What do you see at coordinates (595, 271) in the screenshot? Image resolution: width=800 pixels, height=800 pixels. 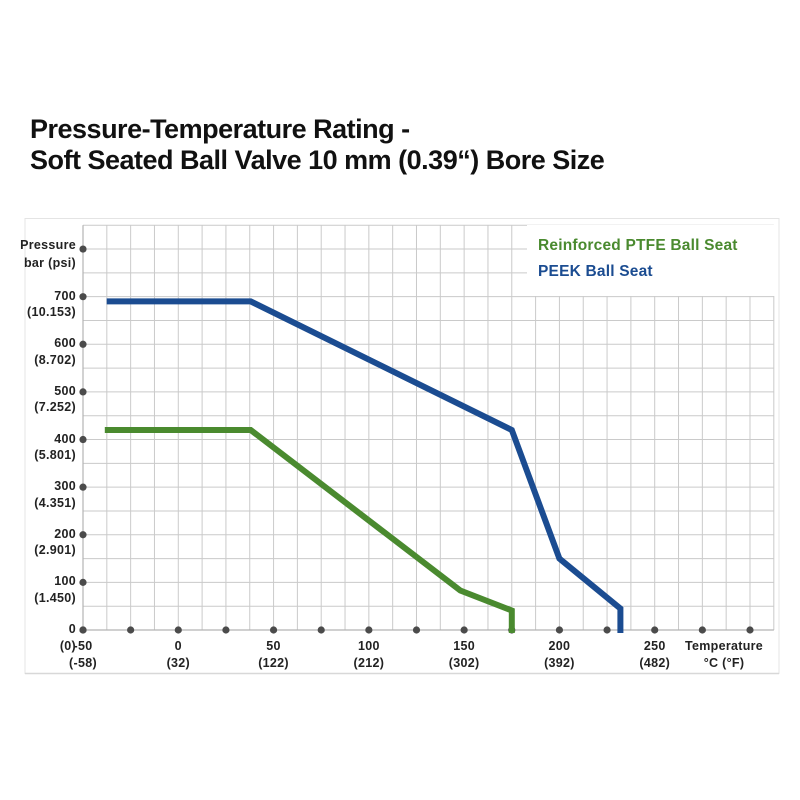 I see `legend-item-peek: PEEK Ball Seat` at bounding box center [595, 271].